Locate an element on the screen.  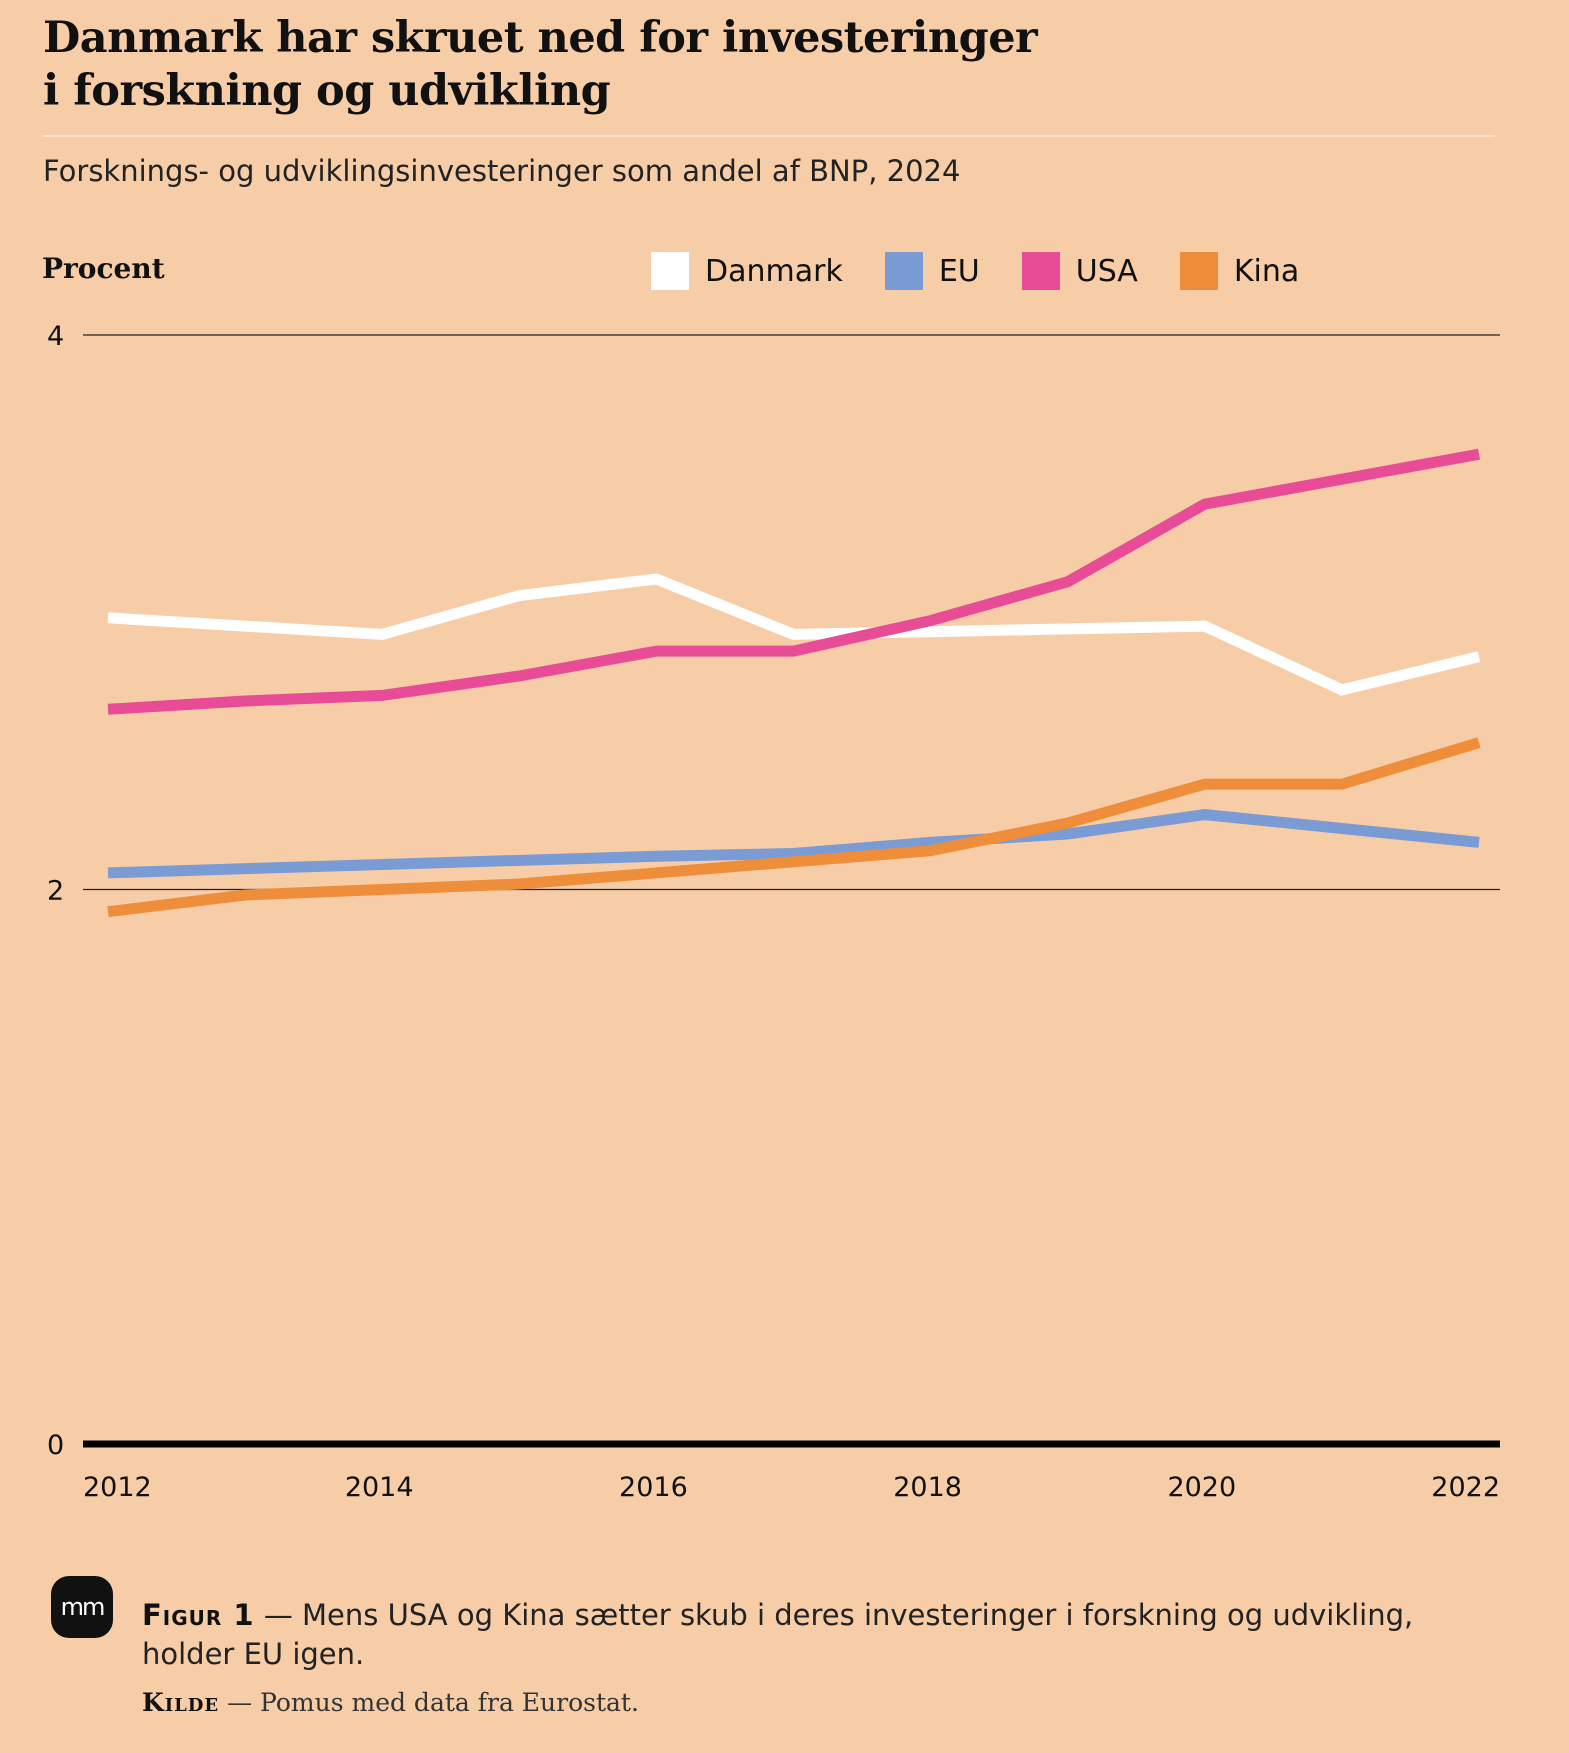
source-note: Kilde — Pomus med data fra Eurostat. is located at coordinates (390, 1702).